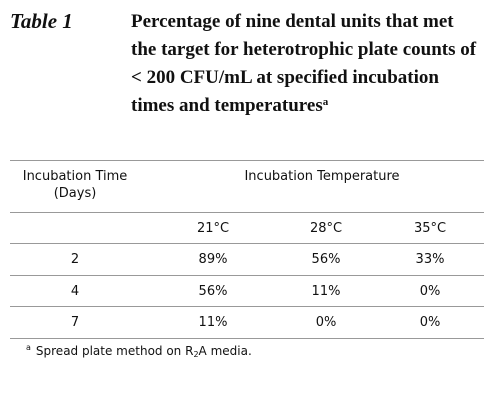  What do you see at coordinates (430, 228) in the screenshot?
I see `subheader-cell: 35°C` at bounding box center [430, 228].